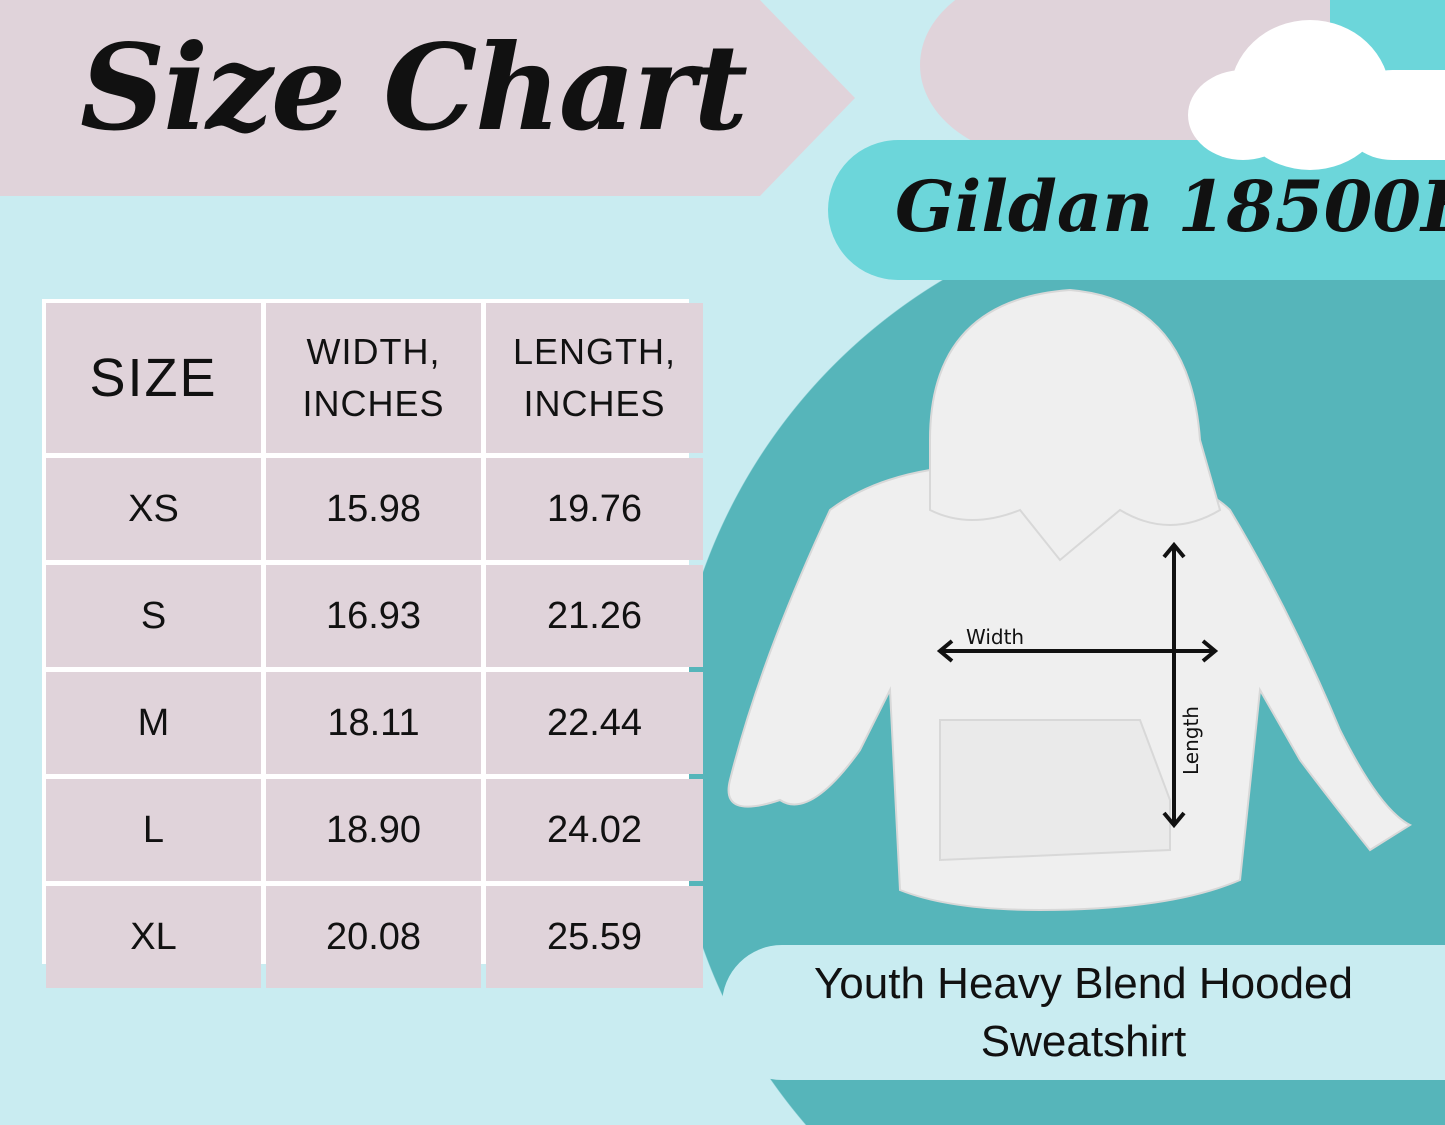 The height and width of the screenshot is (1125, 1445). Describe the element at coordinates (594, 403) in the screenshot. I see `header-length-line-2: INCHES` at that location.